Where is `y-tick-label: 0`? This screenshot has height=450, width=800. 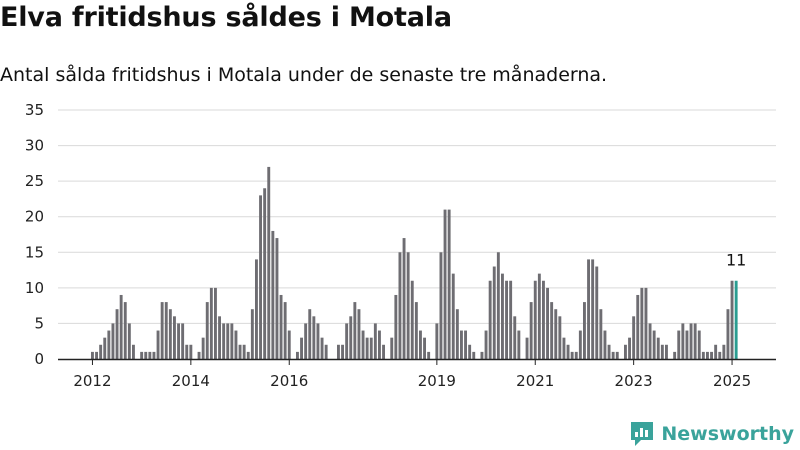
y-tick-label: 0 is located at coordinates (39, 359).